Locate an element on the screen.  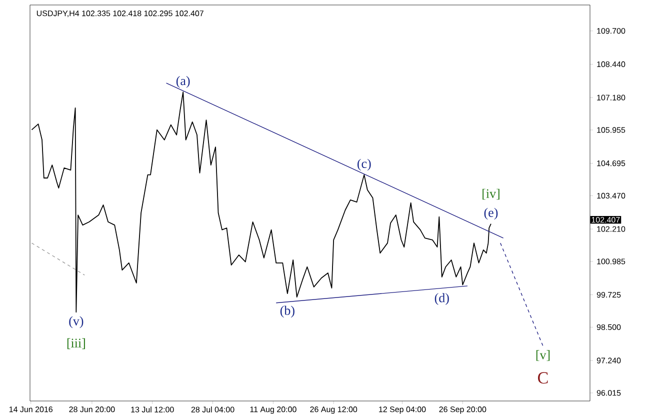
annotation: (c) is located at coordinates (364, 164).